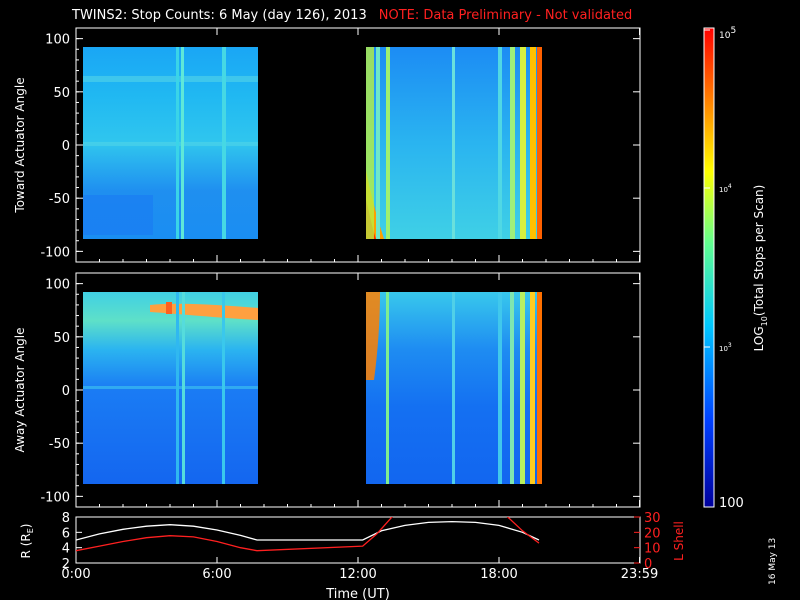  I want to click on colorbar-mid-exp: 4, so click(730, 186).